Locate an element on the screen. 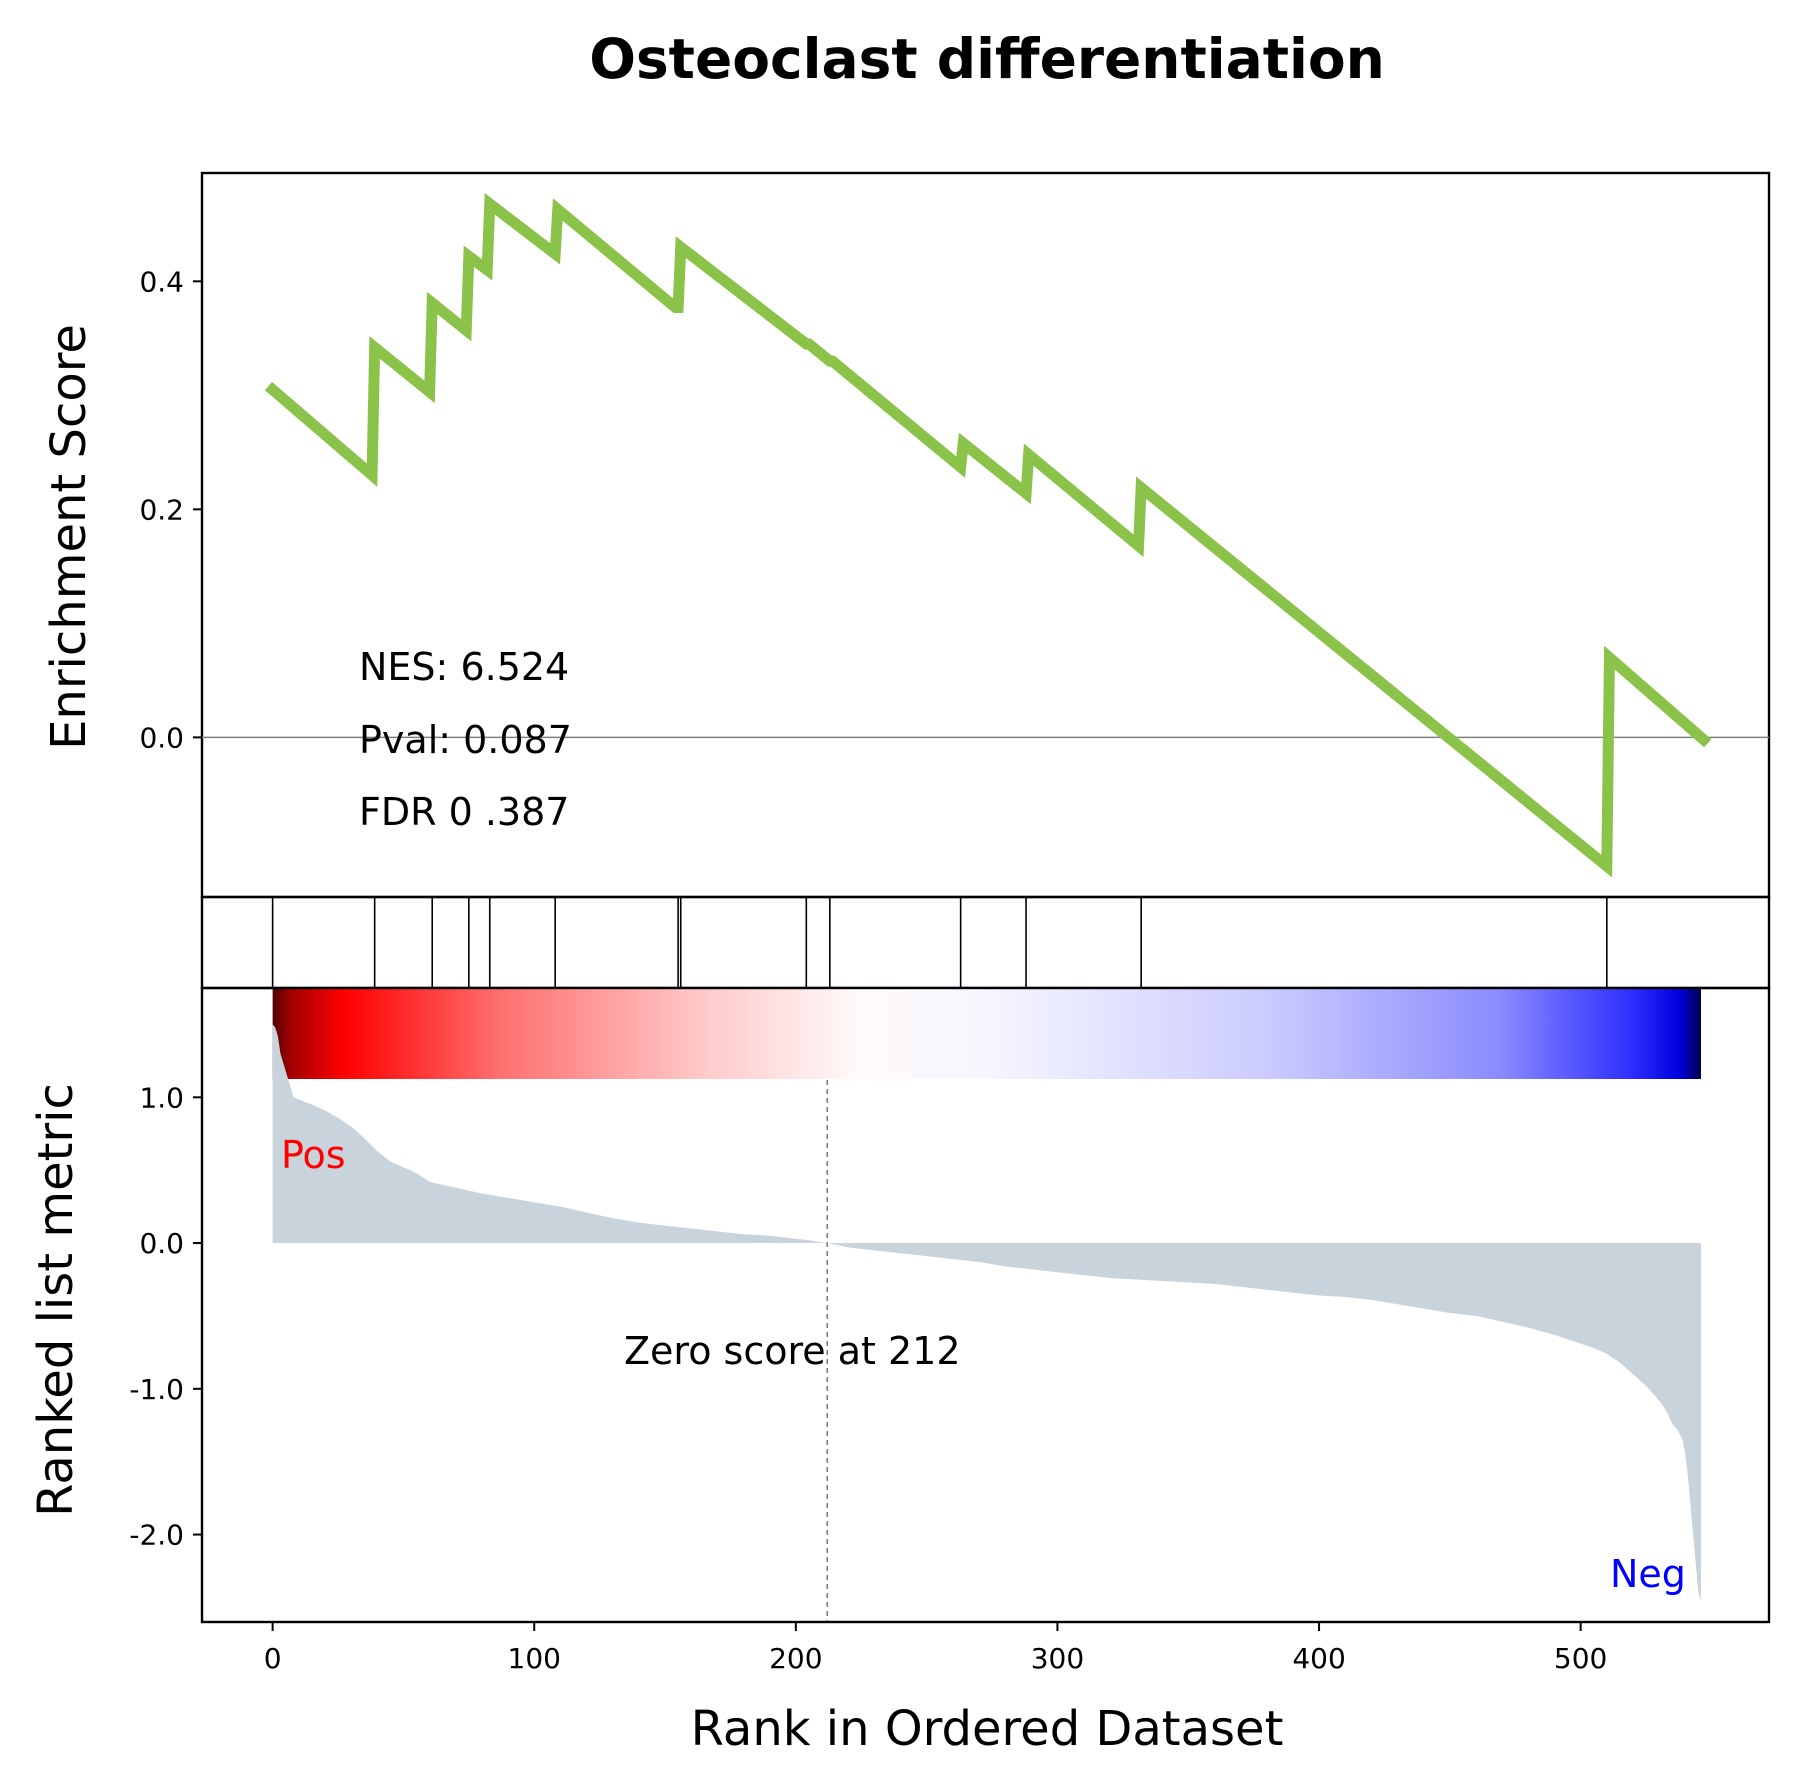  rank-x-tick-label: 500 is located at coordinates (1580, 1658).